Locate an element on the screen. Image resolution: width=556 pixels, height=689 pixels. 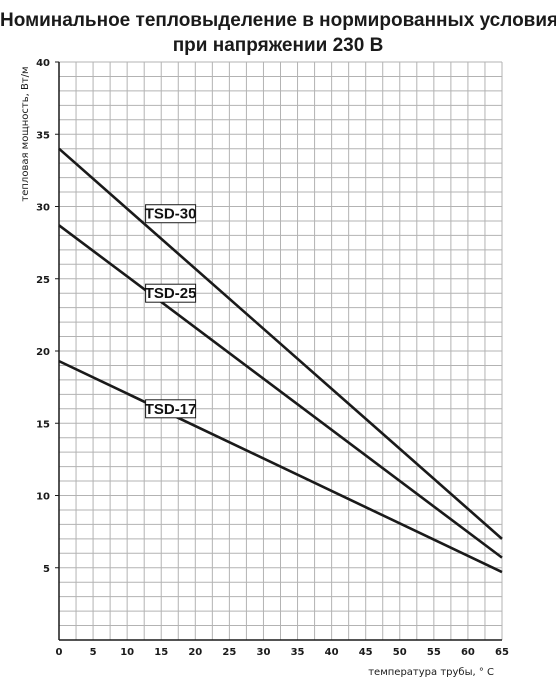
x-tick-label: 40 is located at coordinates (332, 652).